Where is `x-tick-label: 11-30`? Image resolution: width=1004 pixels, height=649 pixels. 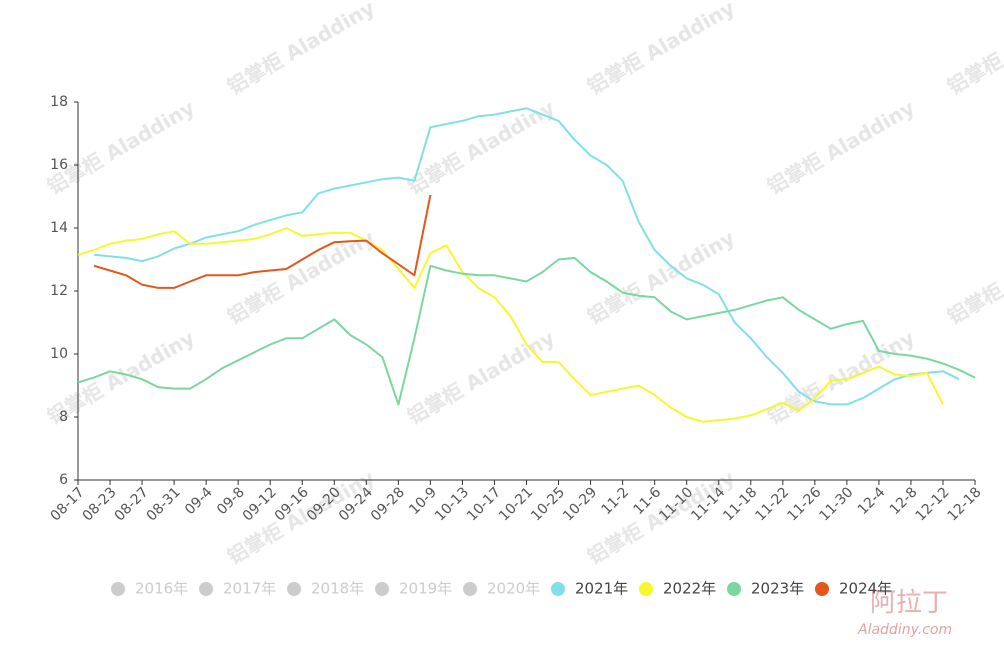 x-tick-label: 11-30 is located at coordinates (836, 504).